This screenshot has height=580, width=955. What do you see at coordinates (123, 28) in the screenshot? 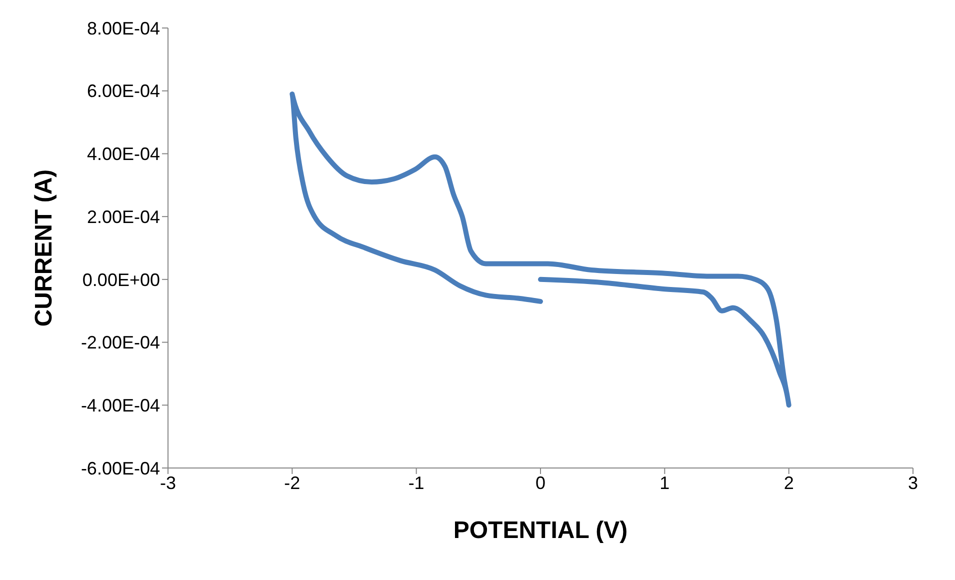
I see `y-tick-label: 8.00E-04` at bounding box center [123, 28].